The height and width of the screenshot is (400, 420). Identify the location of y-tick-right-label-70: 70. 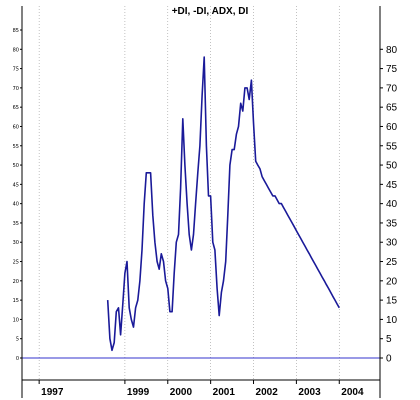
(392, 88).